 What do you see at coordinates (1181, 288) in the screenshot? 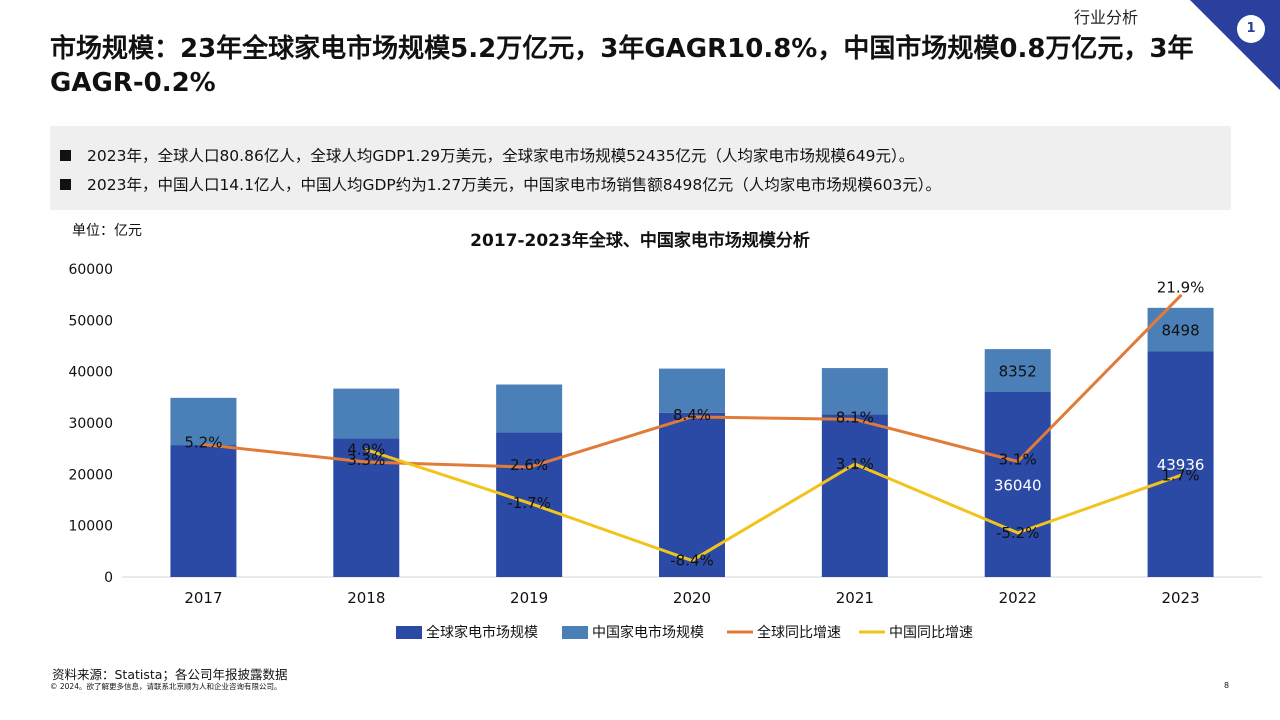
I see `data-label-global-growth: 21.9%` at bounding box center [1181, 288].